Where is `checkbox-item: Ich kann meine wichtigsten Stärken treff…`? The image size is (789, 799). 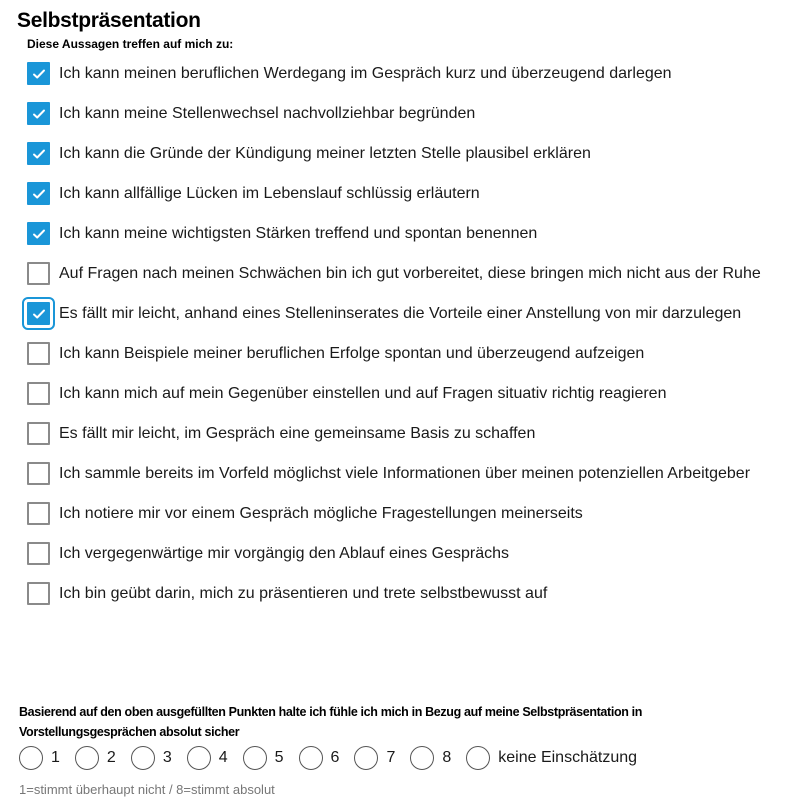 checkbox-item: Ich kann meine wichtigsten Stärken treff… is located at coordinates (402, 234).